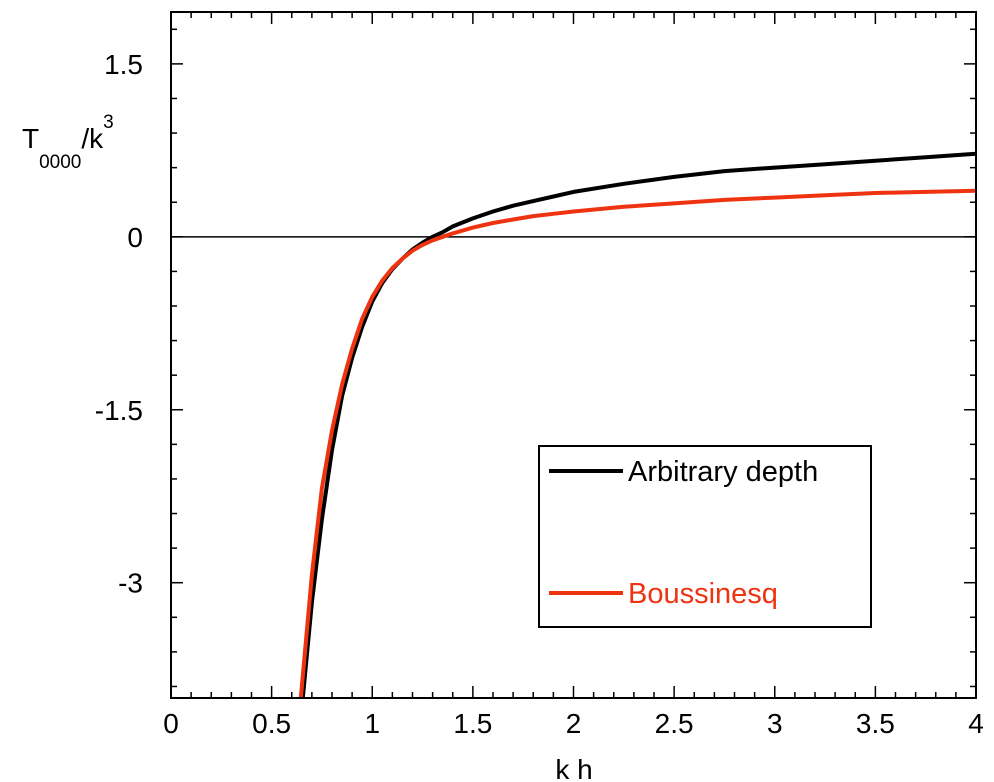 The image size is (994, 782). Describe the element at coordinates (135, 237) in the screenshot. I see `y-tick-label: 0` at that location.